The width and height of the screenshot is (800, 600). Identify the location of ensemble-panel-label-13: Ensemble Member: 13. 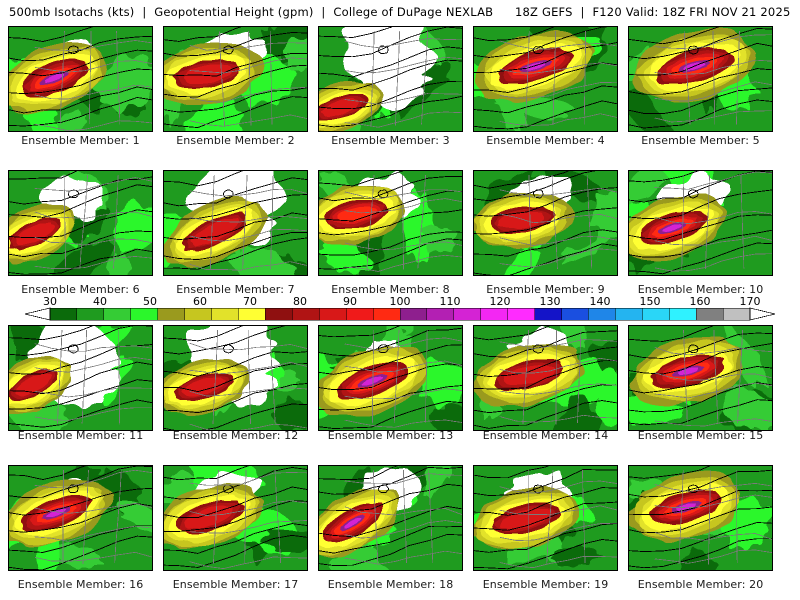
(390, 435).